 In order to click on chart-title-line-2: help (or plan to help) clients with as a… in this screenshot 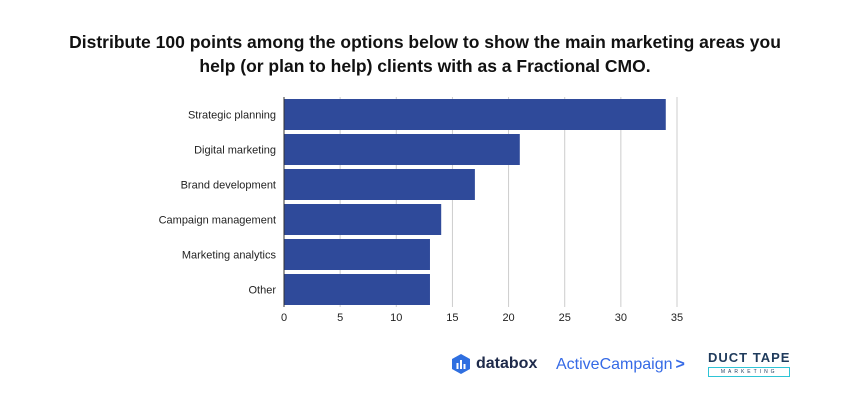, I will do `click(425, 66)`.